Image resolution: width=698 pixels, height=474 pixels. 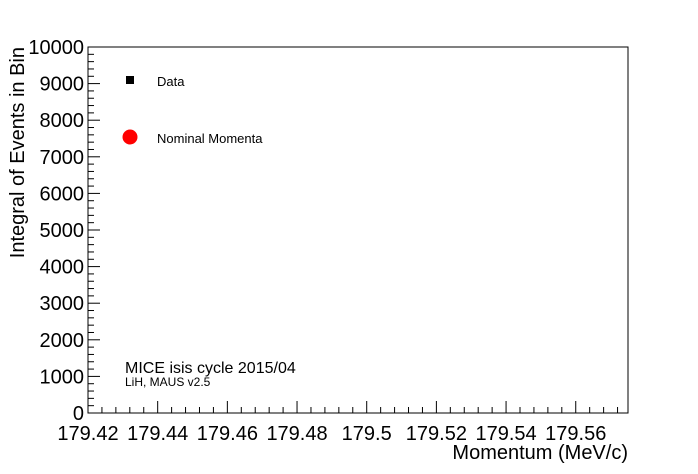 I want to click on annotation-sub: LiH, MAUS v2.5, so click(x=168, y=382).